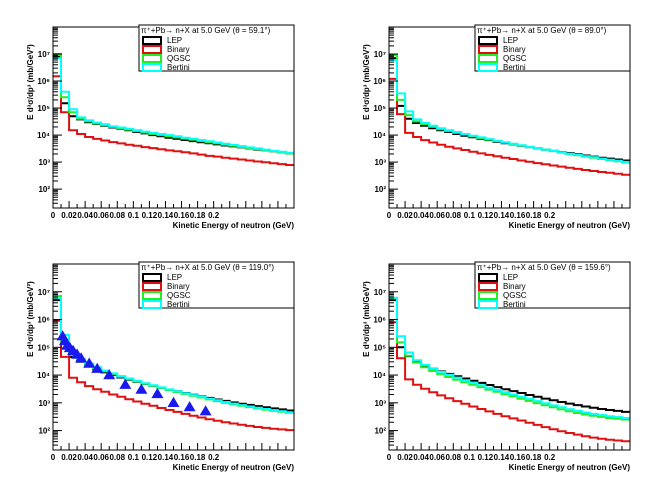  I want to click on y-tick-label: 10⁶, so click(379, 320).